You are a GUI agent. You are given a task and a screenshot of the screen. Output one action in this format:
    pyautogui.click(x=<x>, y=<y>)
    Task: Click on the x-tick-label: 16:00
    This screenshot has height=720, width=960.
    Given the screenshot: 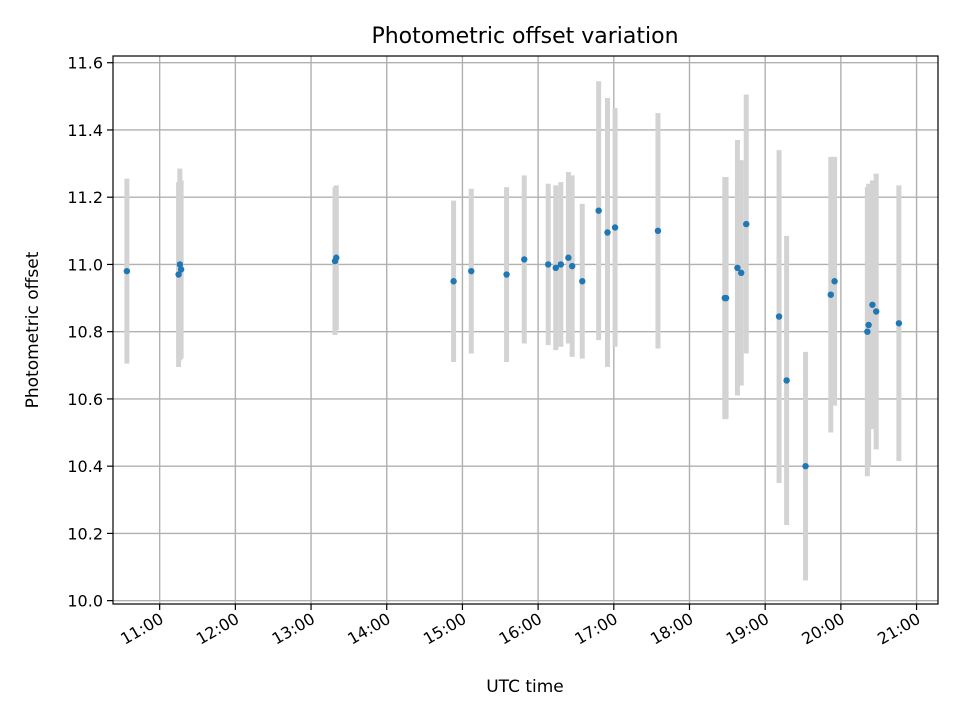 What is the action you would take?
    pyautogui.click(x=520, y=629)
    